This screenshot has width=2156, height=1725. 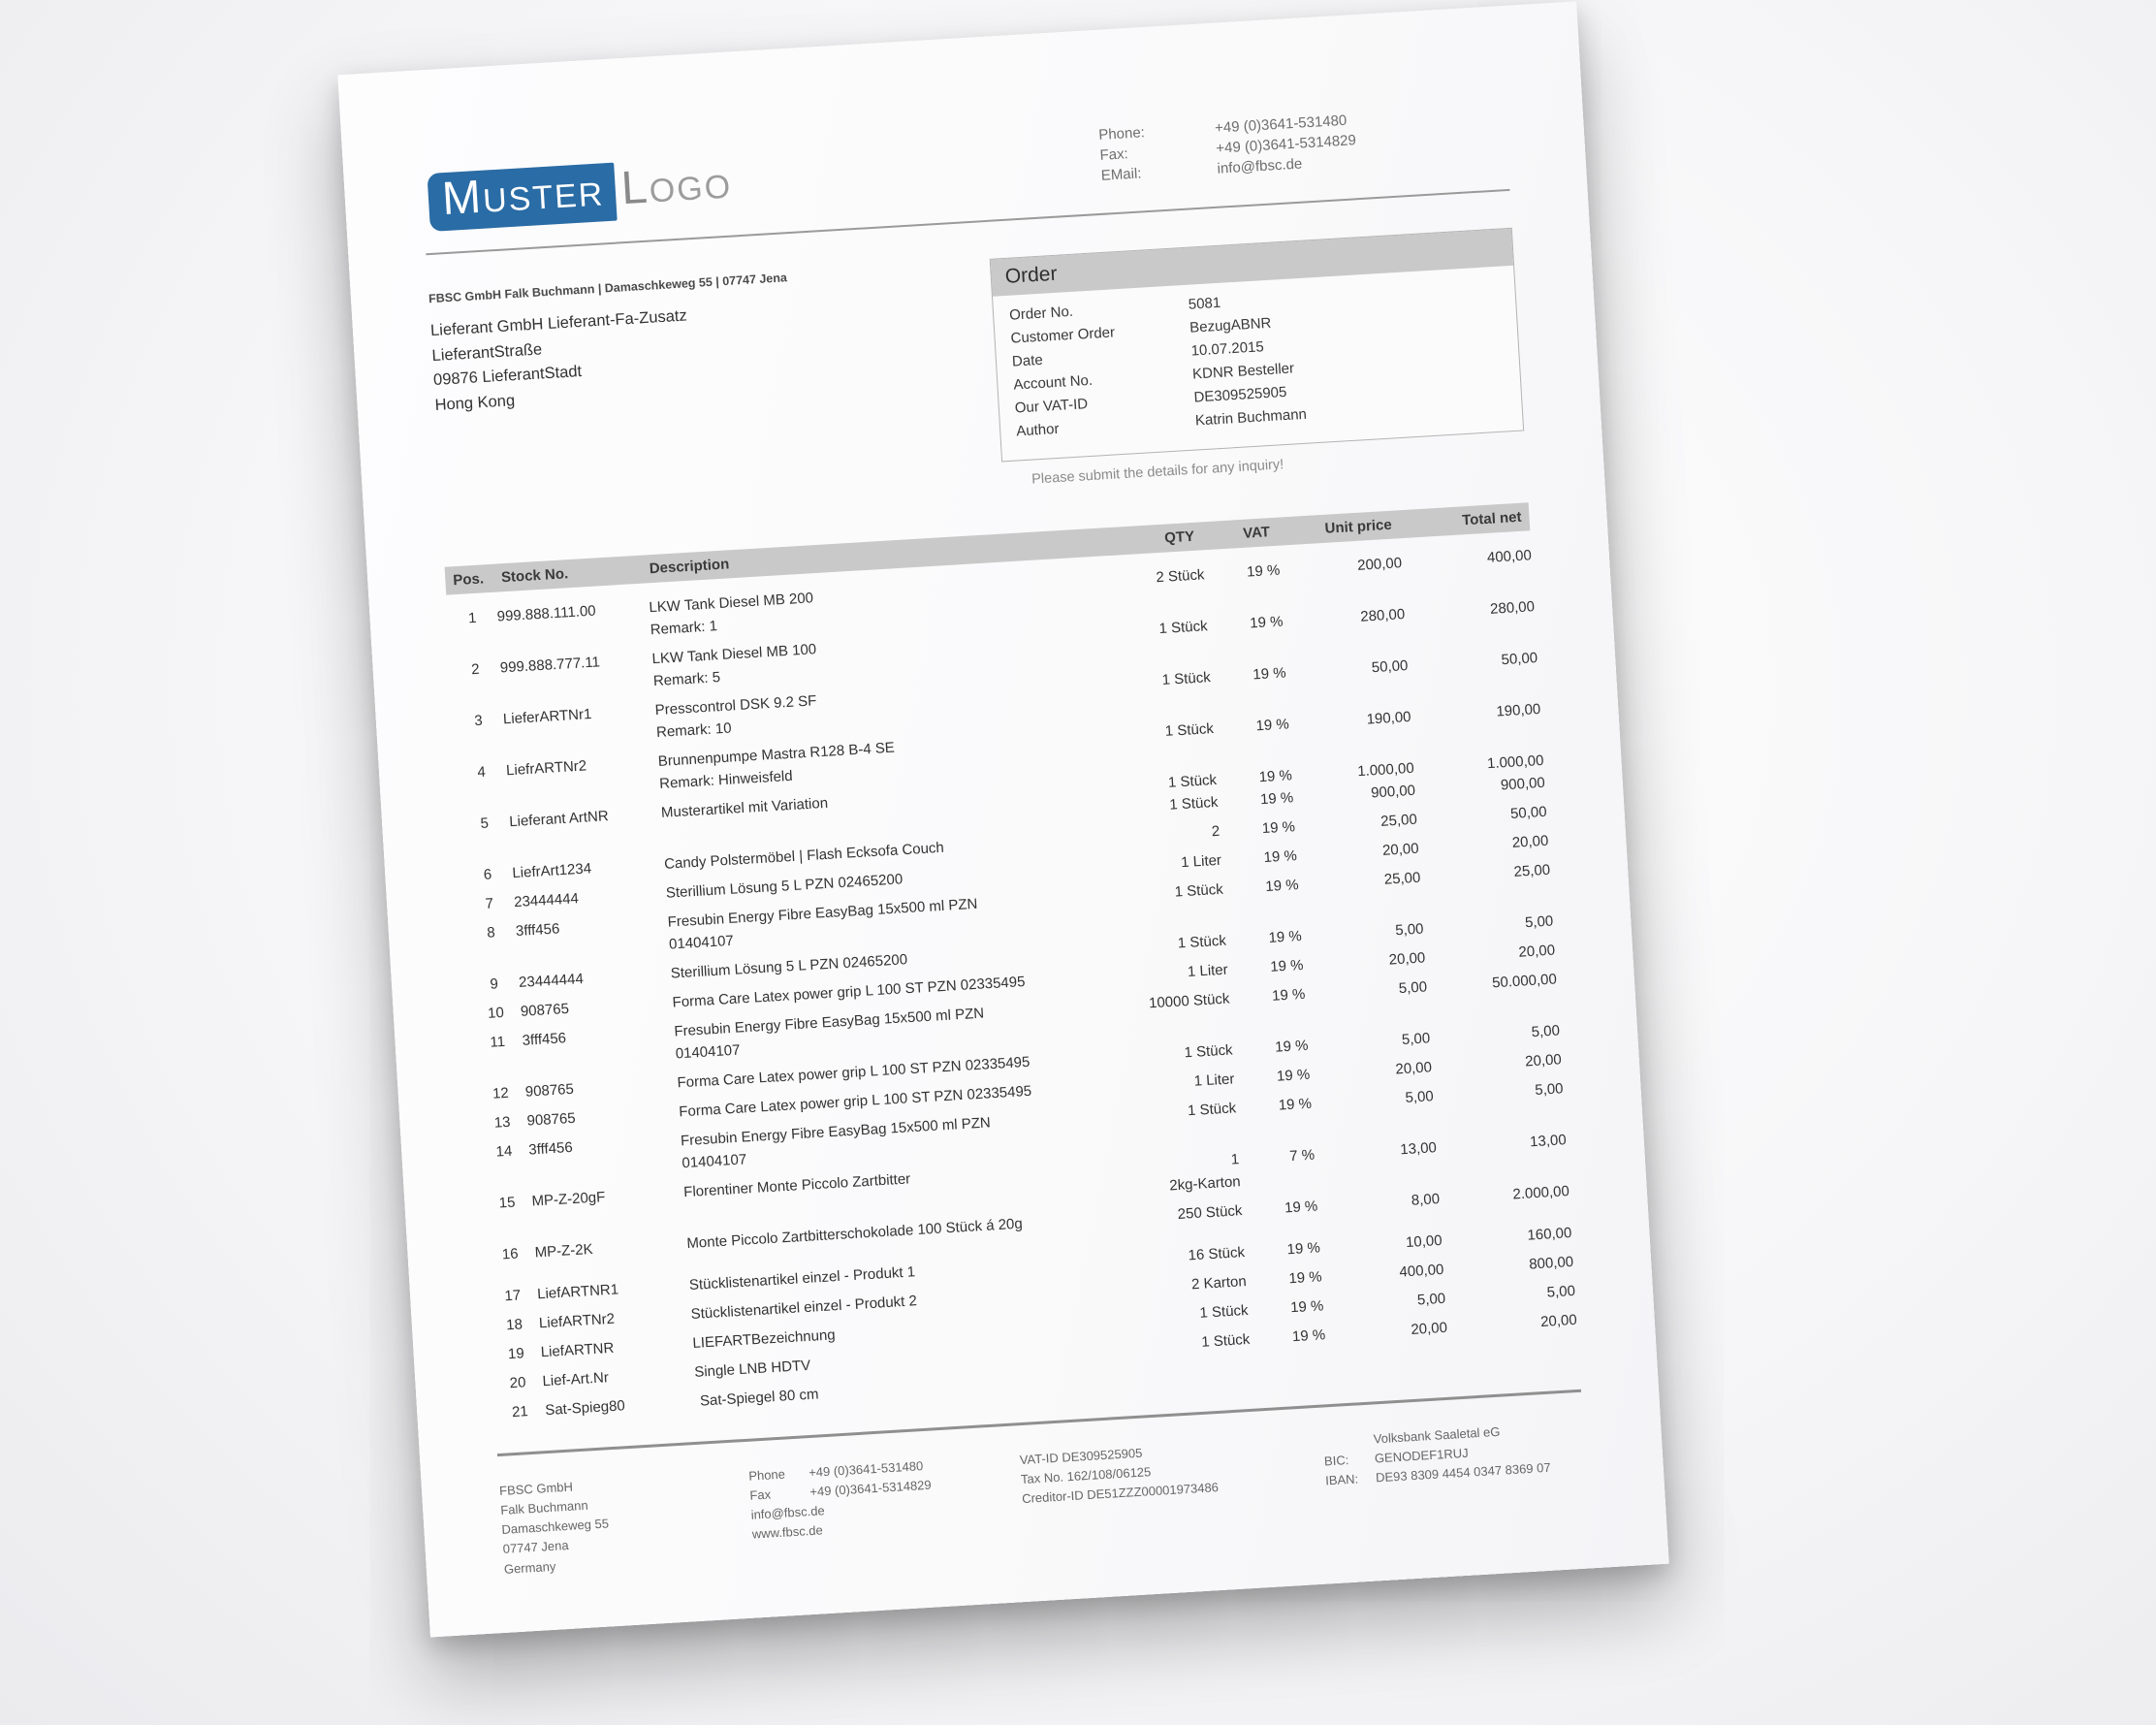 What do you see at coordinates (512, 1296) in the screenshot?
I see `item-pos: 17` at bounding box center [512, 1296].